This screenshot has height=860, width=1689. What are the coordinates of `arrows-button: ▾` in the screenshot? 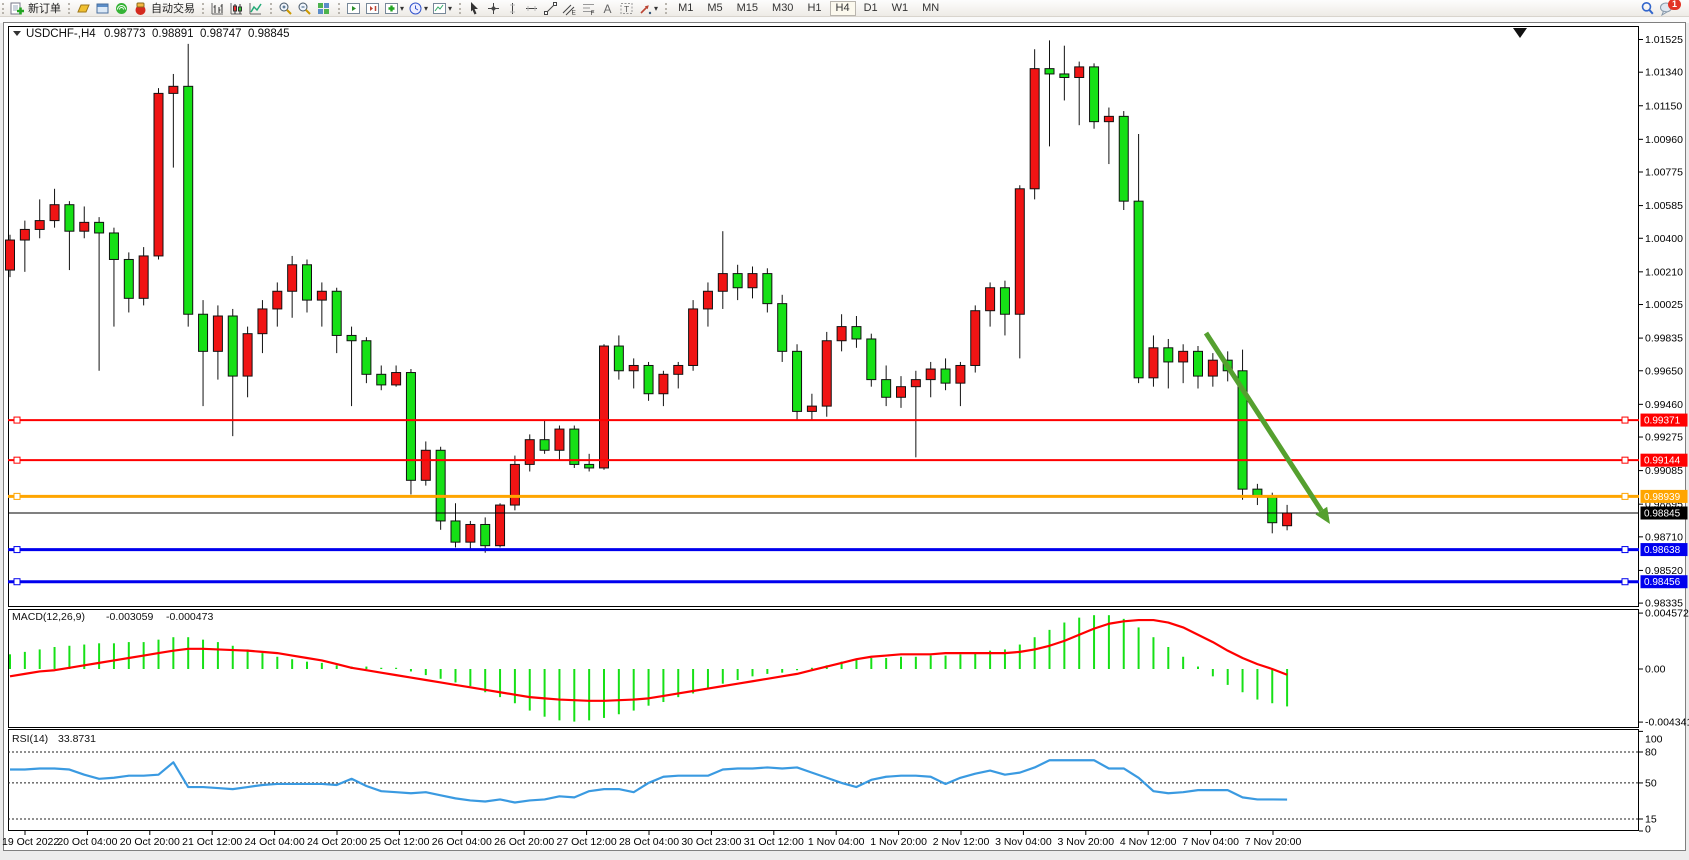 It's located at (648, 8).